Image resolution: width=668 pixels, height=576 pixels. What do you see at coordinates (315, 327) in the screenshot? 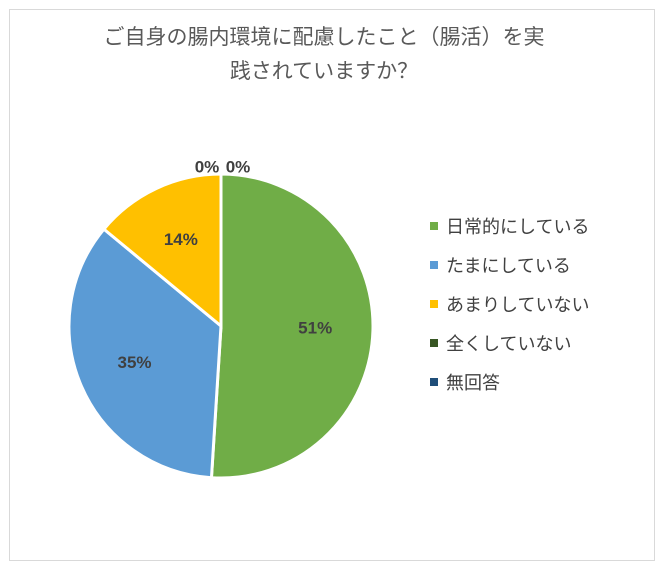
I see `data-label-daily: 51%` at bounding box center [315, 327].